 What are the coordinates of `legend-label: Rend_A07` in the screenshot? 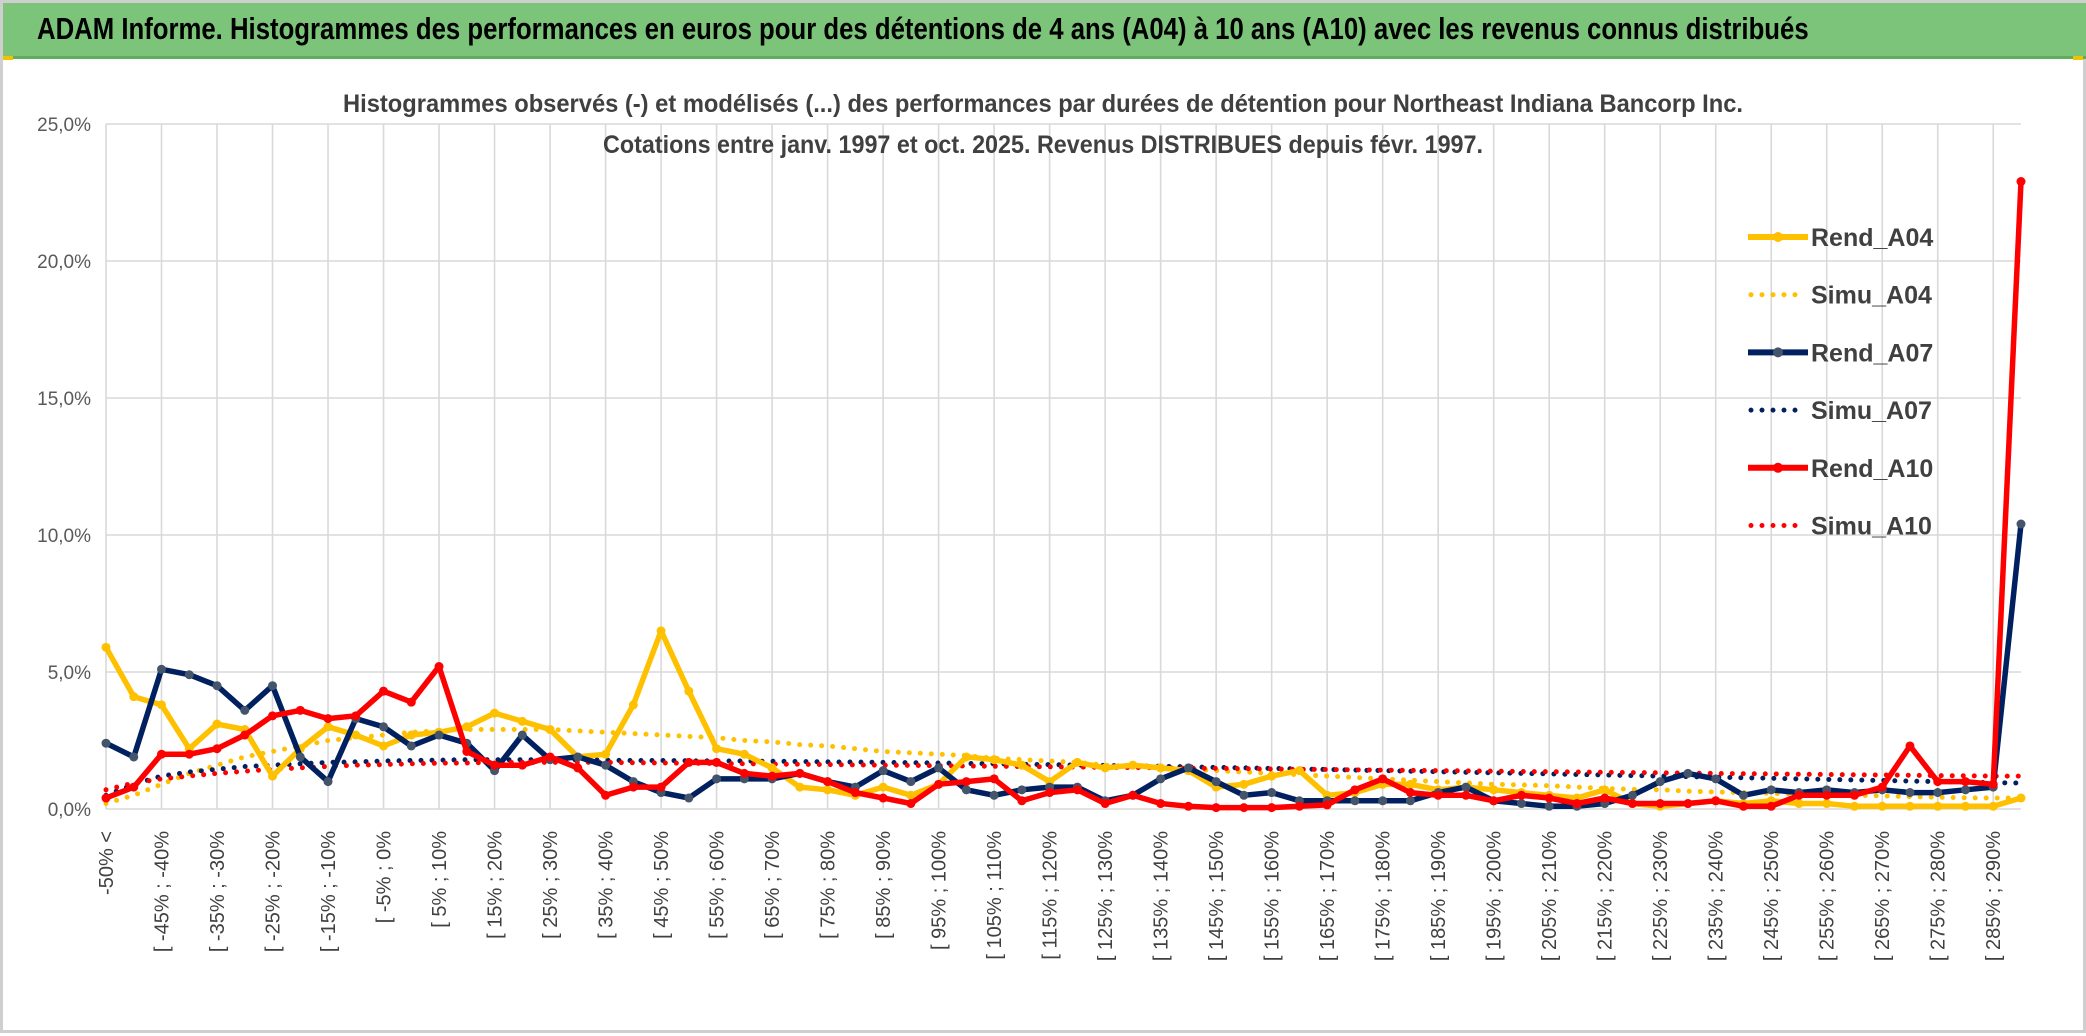 It's located at (1872, 353).